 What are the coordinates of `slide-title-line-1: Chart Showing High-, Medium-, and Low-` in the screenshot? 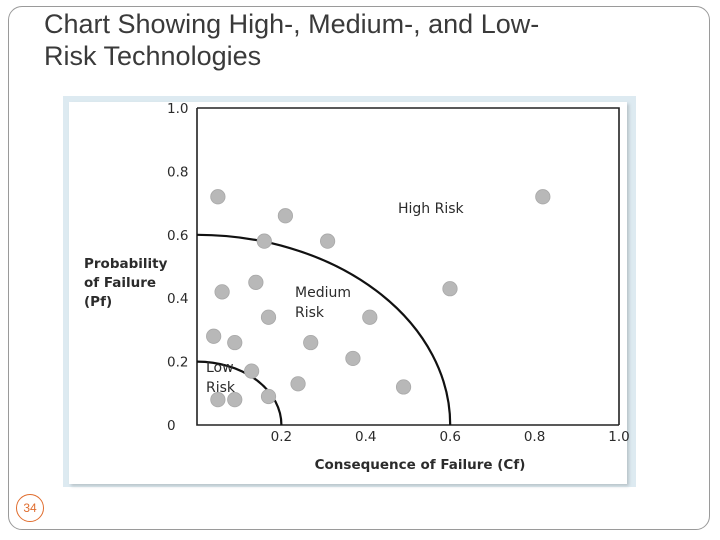 It's located at (292, 24).